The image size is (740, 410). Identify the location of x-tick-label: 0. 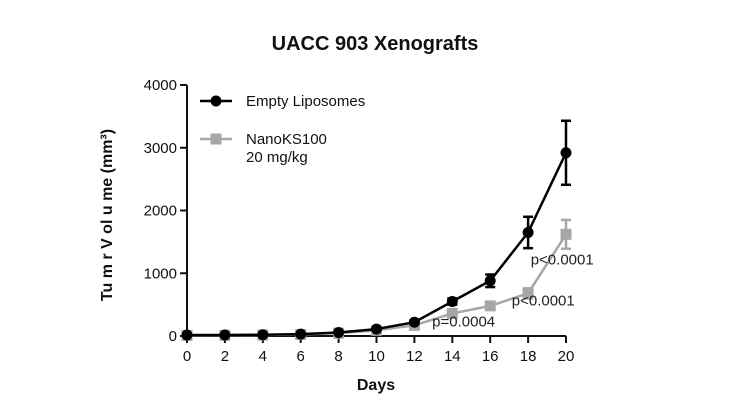
(187, 356).